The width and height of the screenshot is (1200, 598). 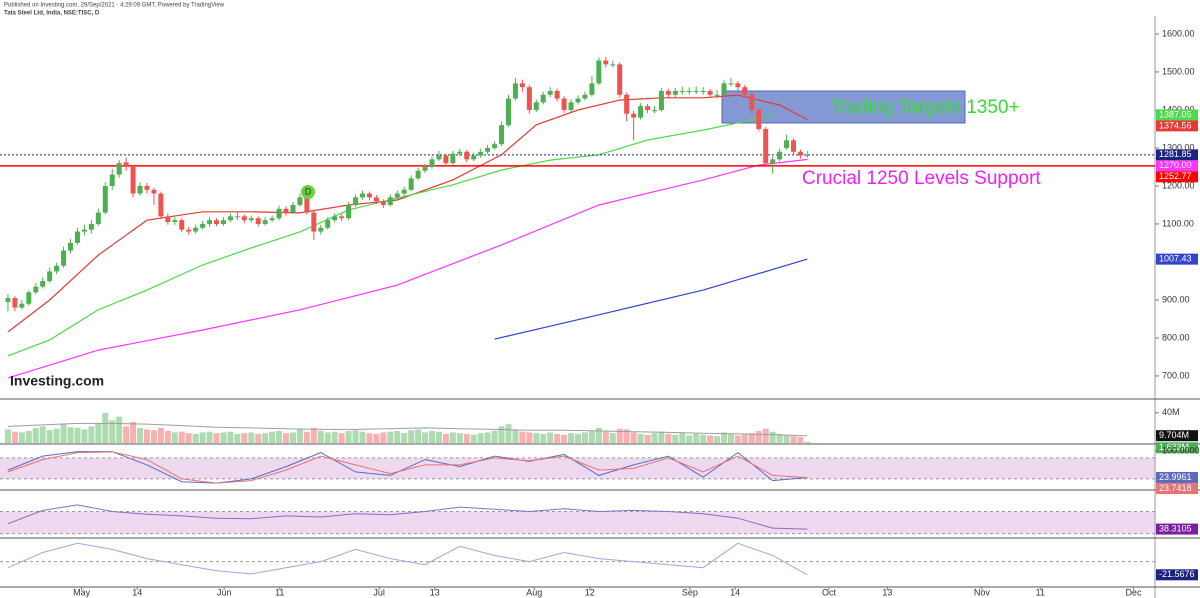 What do you see at coordinates (1175, 259) in the screenshot?
I see `price-tag-label: 1007.43` at bounding box center [1175, 259].